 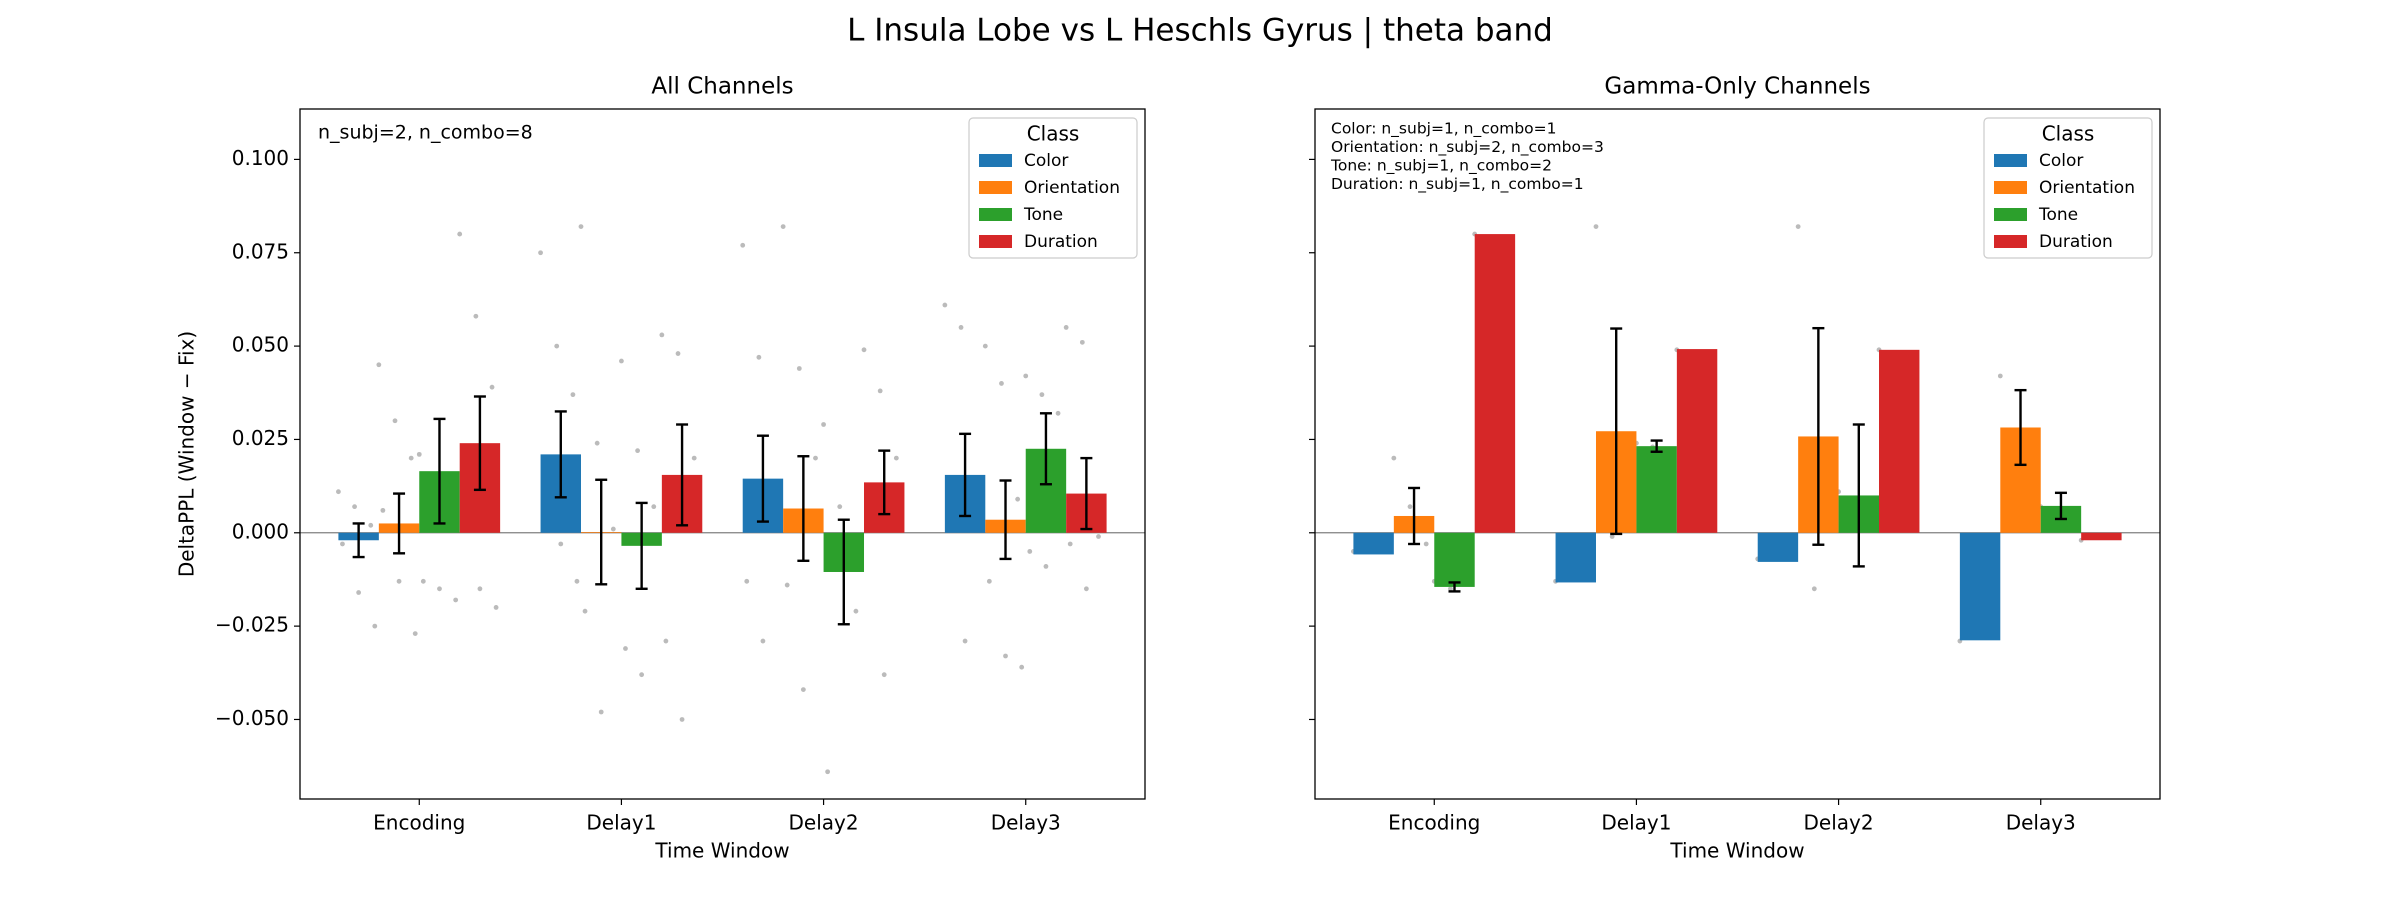 What do you see at coordinates (1736, 851) in the screenshot?
I see `x-axis-label: Time Window` at bounding box center [1736, 851].